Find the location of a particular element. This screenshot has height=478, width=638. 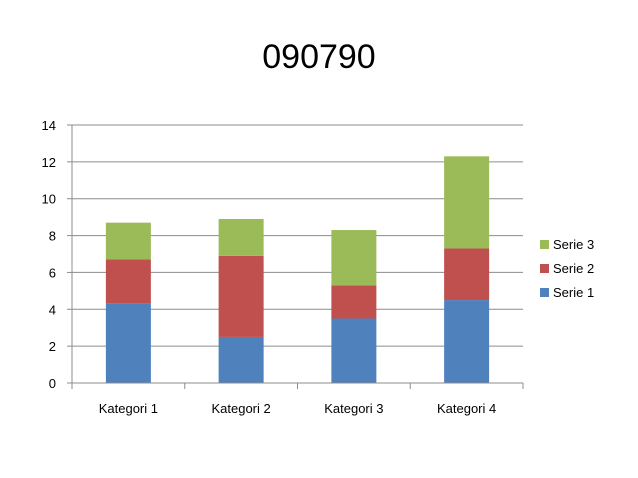

chart-title: 090790 is located at coordinates (319, 57).